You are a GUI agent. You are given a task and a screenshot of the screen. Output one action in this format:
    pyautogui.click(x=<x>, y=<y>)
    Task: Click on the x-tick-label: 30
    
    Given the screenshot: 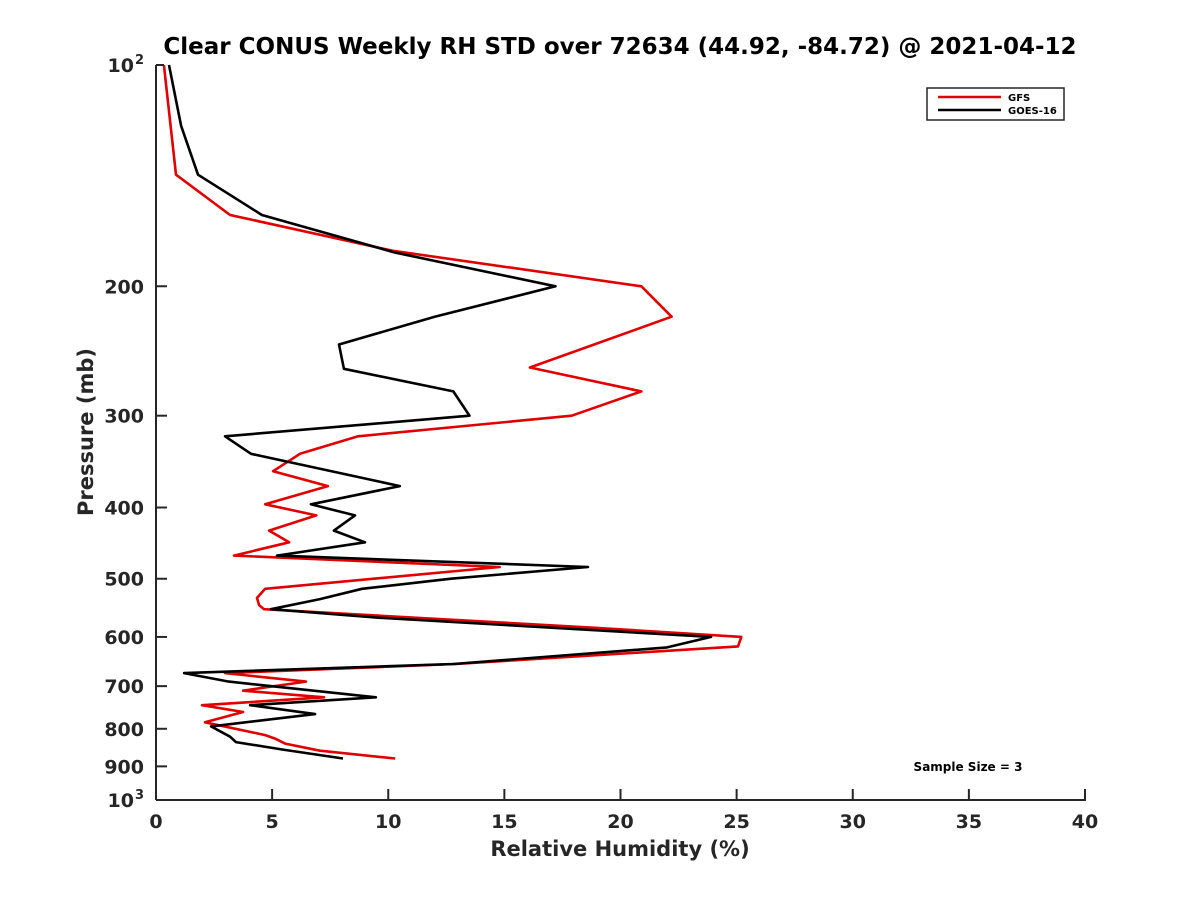 What is the action you would take?
    pyautogui.click(x=853, y=822)
    